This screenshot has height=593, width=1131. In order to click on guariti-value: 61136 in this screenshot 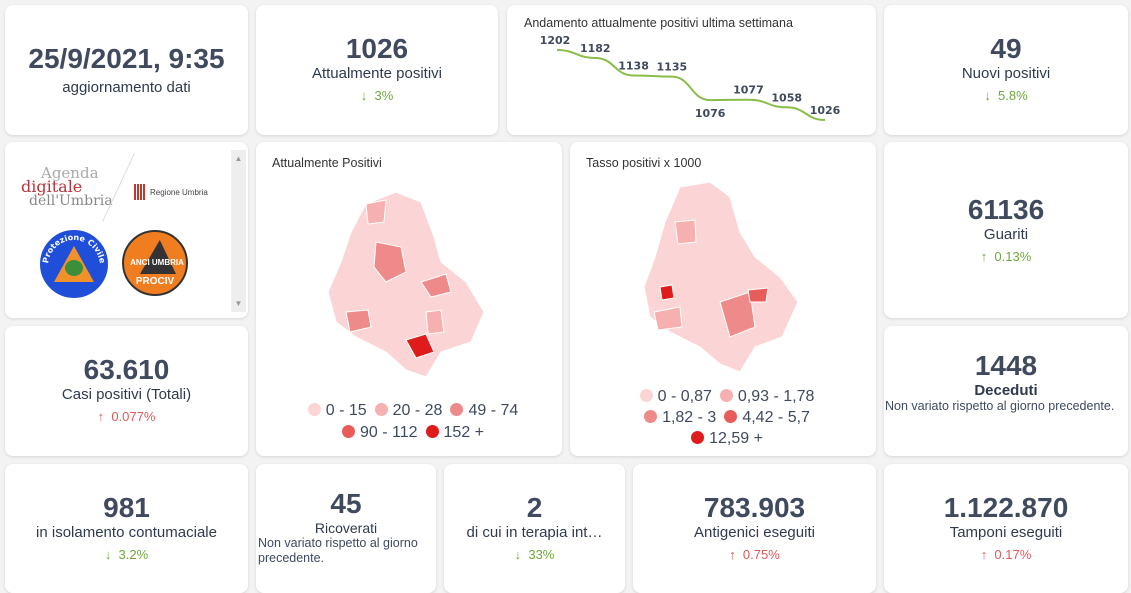, I will do `click(1006, 209)`.